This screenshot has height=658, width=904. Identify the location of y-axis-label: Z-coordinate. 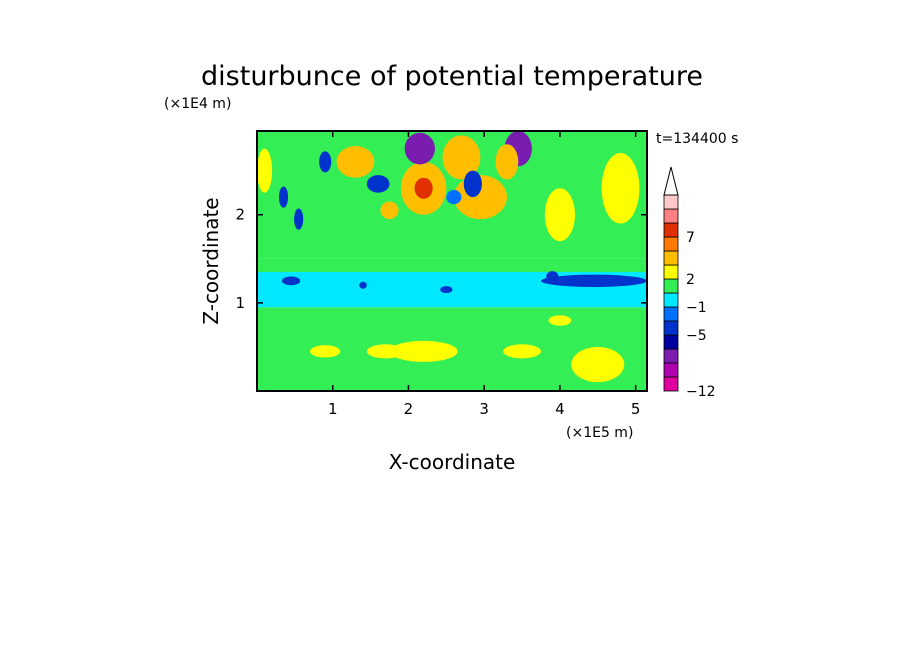
(211, 260).